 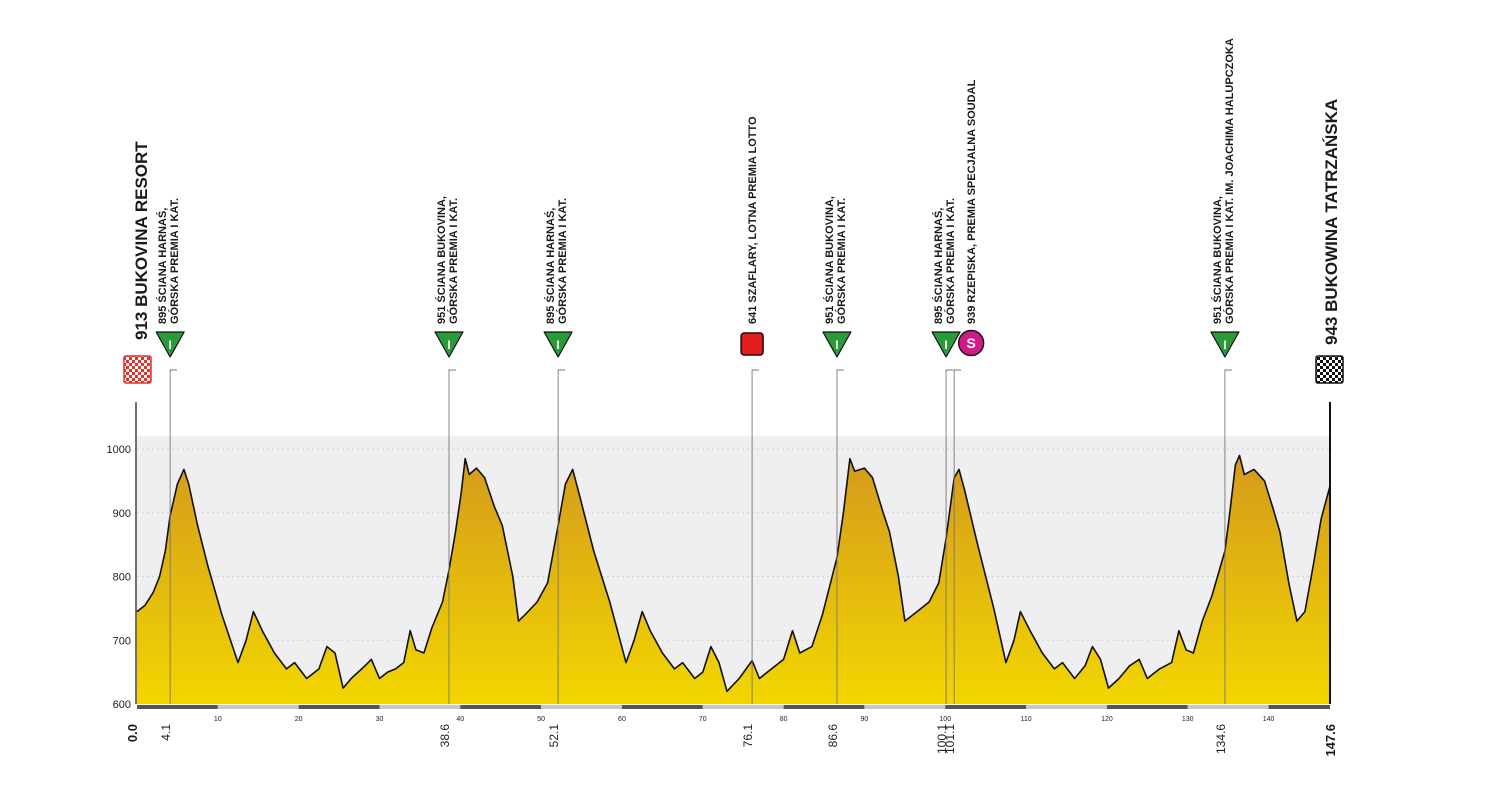 What do you see at coordinates (752, 344) in the screenshot?
I see `sprint-icon` at bounding box center [752, 344].